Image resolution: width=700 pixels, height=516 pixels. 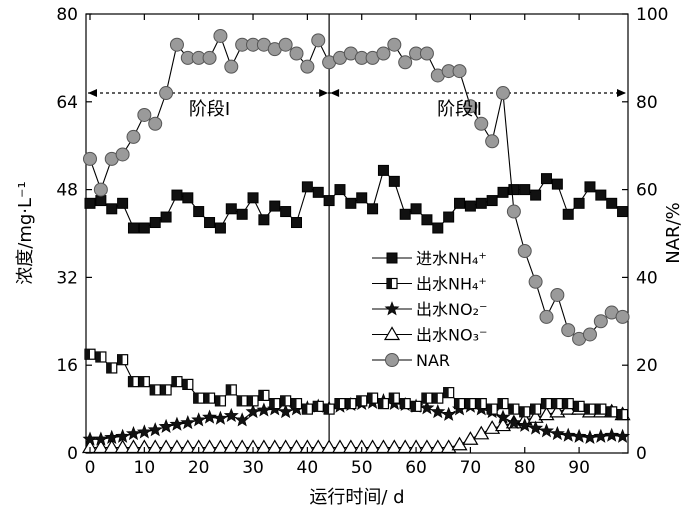 I want to click on y-right-tick-label: 80, so click(x=647, y=103).